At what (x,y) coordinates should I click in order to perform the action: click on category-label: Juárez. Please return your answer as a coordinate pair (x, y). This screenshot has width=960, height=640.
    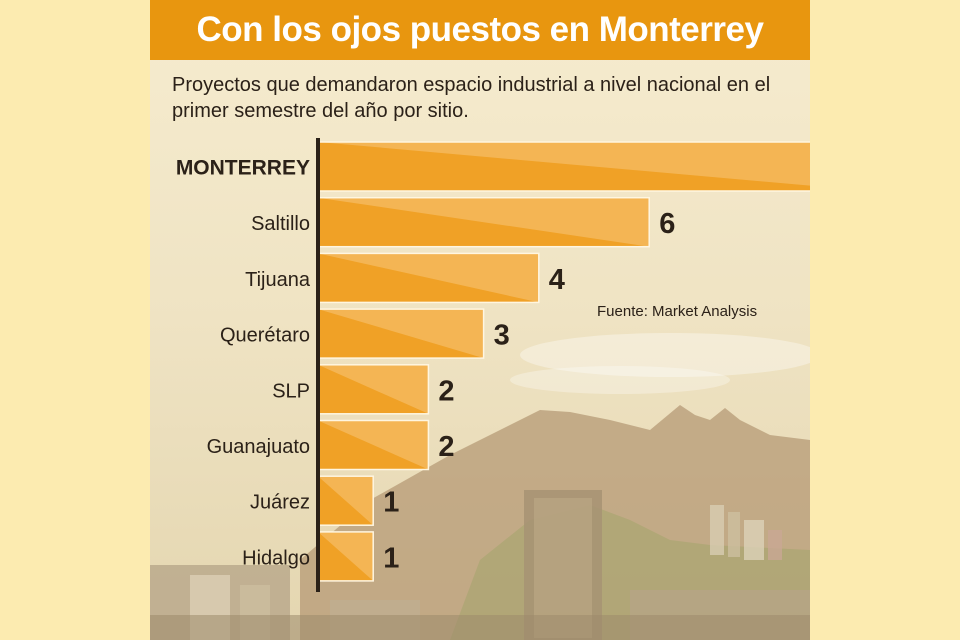
    Looking at the image, I should click on (280, 503).